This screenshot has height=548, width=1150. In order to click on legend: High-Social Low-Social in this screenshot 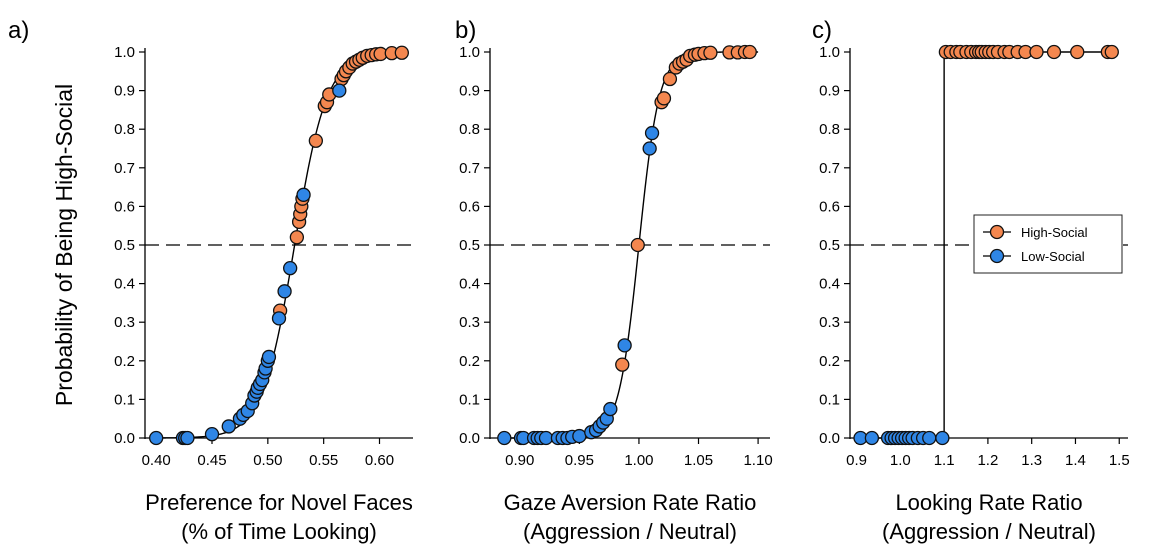, I will do `click(1048, 244)`.